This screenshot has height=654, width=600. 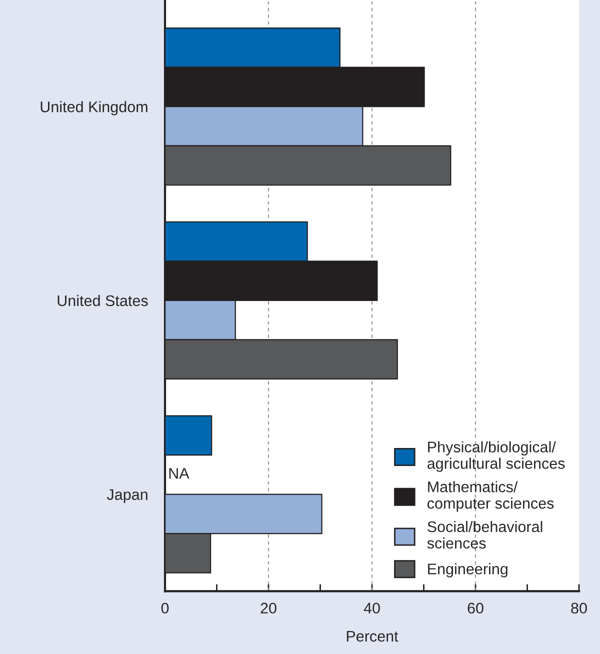 I want to click on legend-label: Mathematics/ computer sciences, so click(x=490, y=496).